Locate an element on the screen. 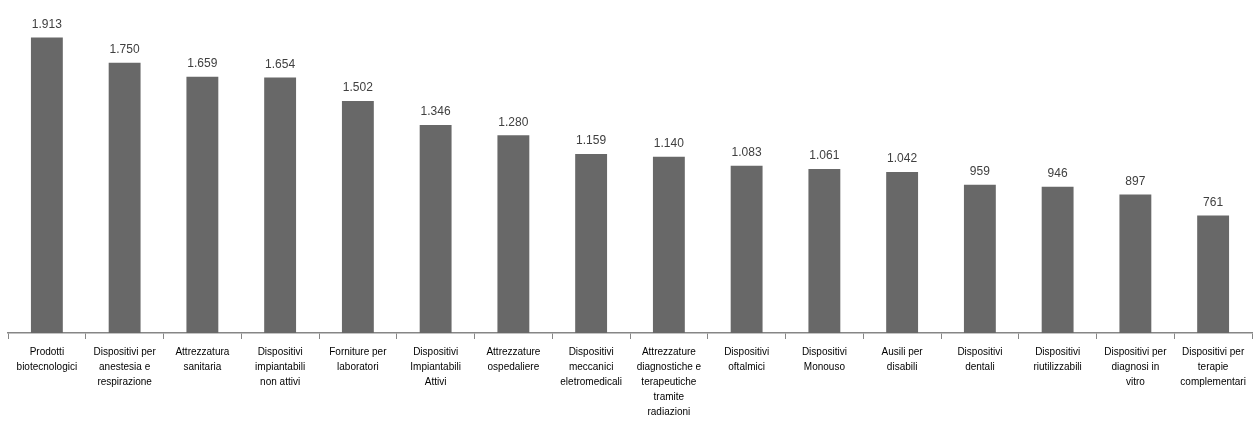 This screenshot has width=1256, height=427. data-label: 1.346 is located at coordinates (435, 111).